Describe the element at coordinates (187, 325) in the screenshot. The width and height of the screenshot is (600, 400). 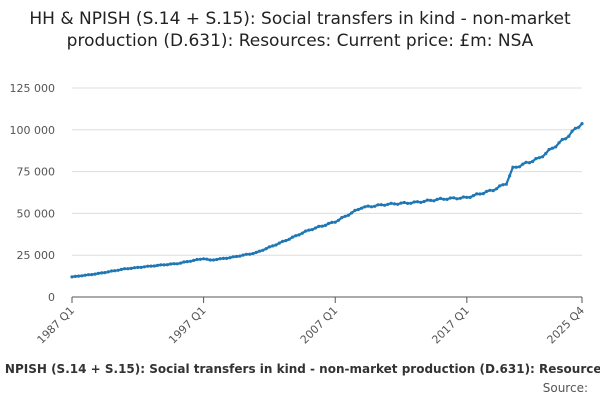
I see `x-tick-label: 1997 Q1` at that location.